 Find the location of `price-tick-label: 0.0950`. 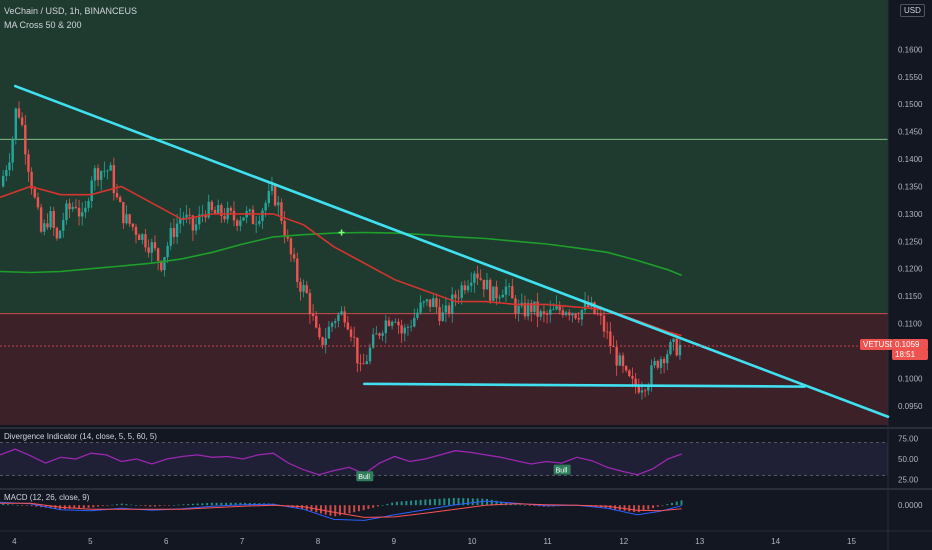

price-tick-label: 0.0950 is located at coordinates (910, 406).